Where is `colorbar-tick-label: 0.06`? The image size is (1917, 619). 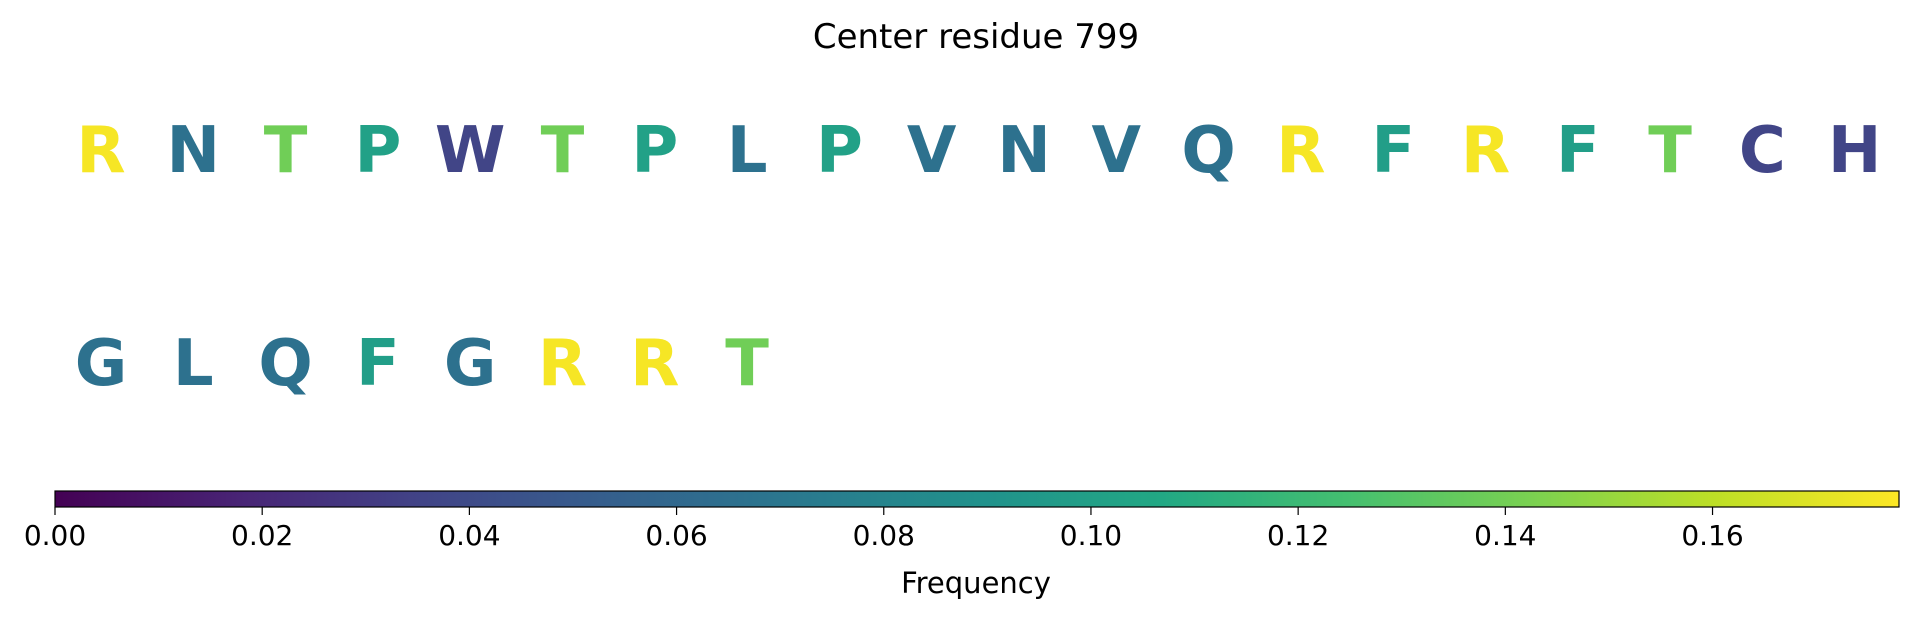 colorbar-tick-label: 0.06 is located at coordinates (676, 535).